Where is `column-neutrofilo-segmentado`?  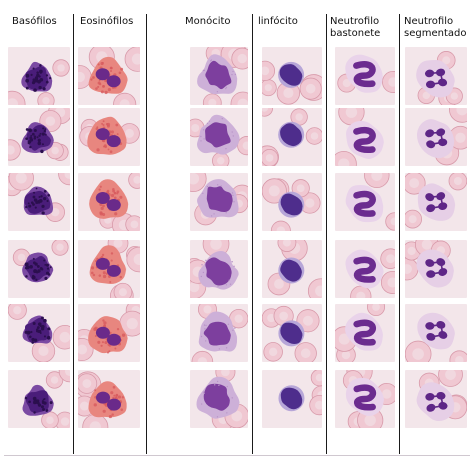
column-neutrofilo-segmentado is located at coordinates (436, 244).